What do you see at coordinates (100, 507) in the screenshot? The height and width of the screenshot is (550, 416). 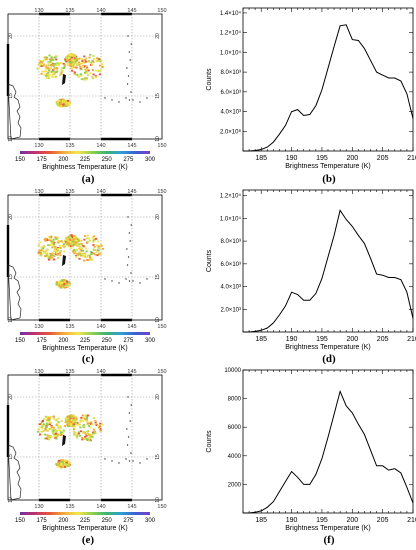 I see `lon-tick-label: 140` at bounding box center [100, 507].